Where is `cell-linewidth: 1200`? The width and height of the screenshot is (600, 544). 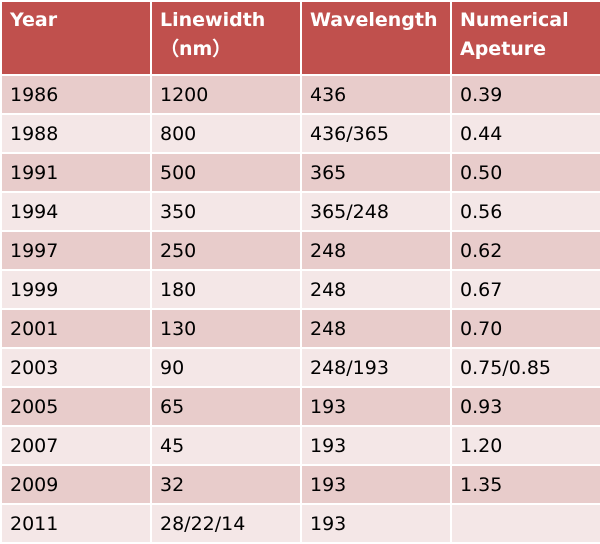 cell-linewidth: 1200 is located at coordinates (226, 94).